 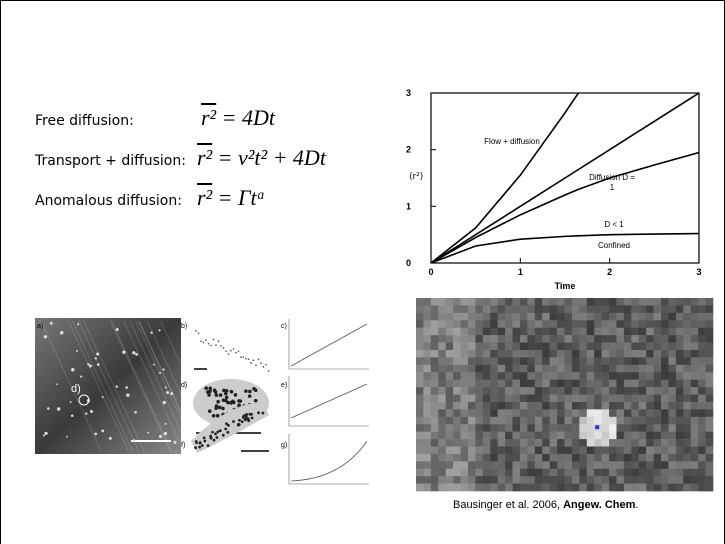 I want to click on equation-label: Free diffusion:, so click(x=84, y=121).